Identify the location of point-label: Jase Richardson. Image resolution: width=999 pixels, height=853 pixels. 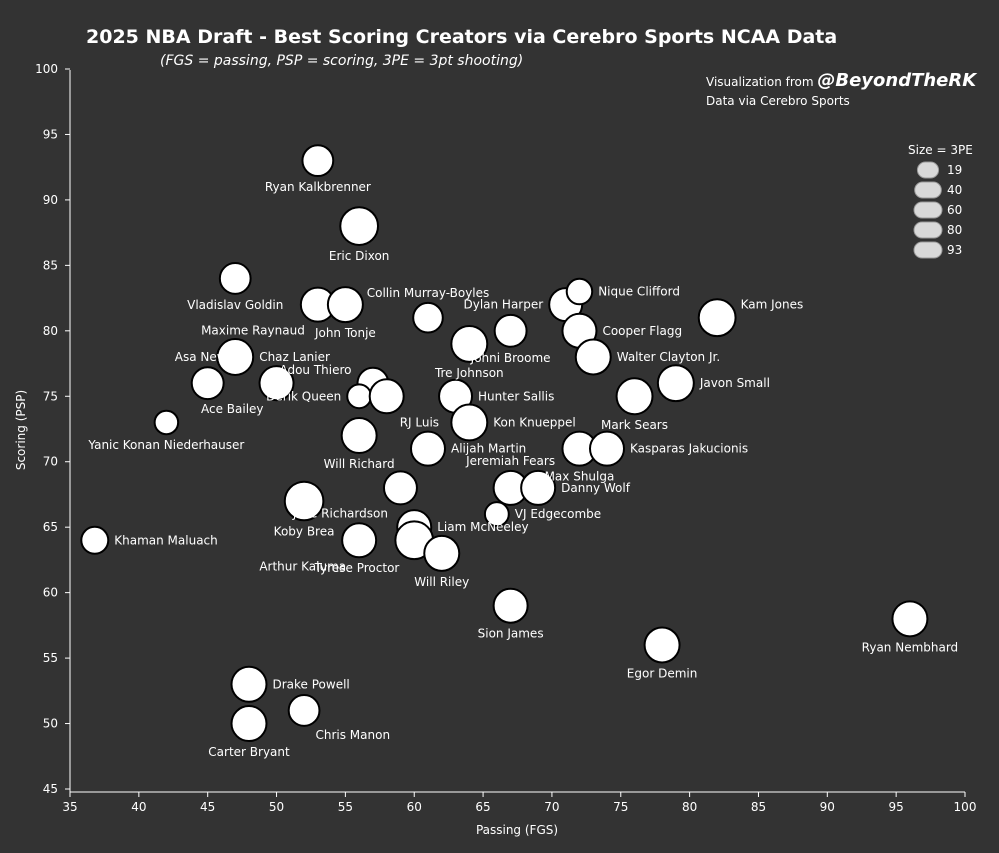
(340, 513).